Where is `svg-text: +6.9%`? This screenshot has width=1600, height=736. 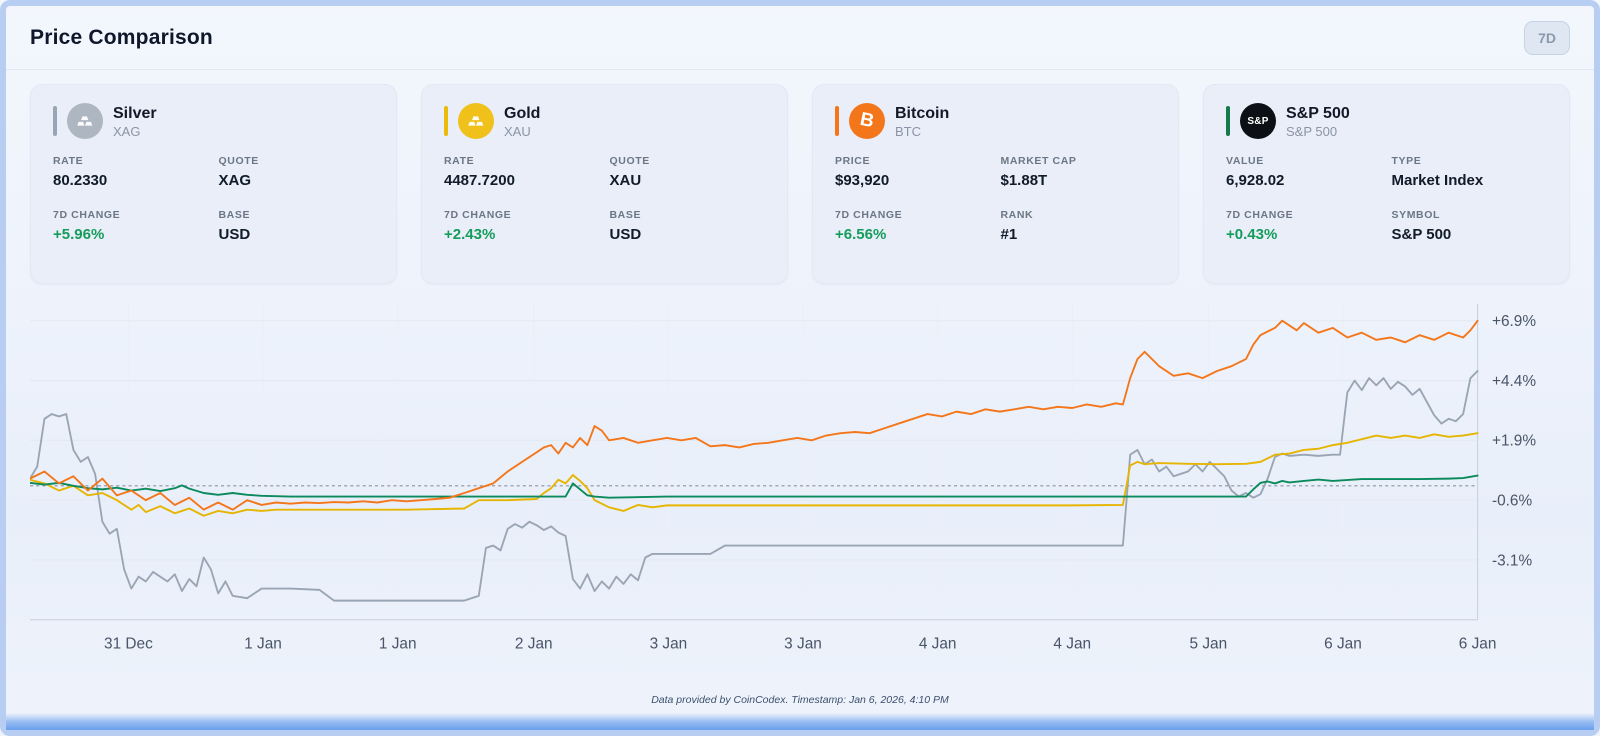
svg-text: +6.9% is located at coordinates (1514, 321).